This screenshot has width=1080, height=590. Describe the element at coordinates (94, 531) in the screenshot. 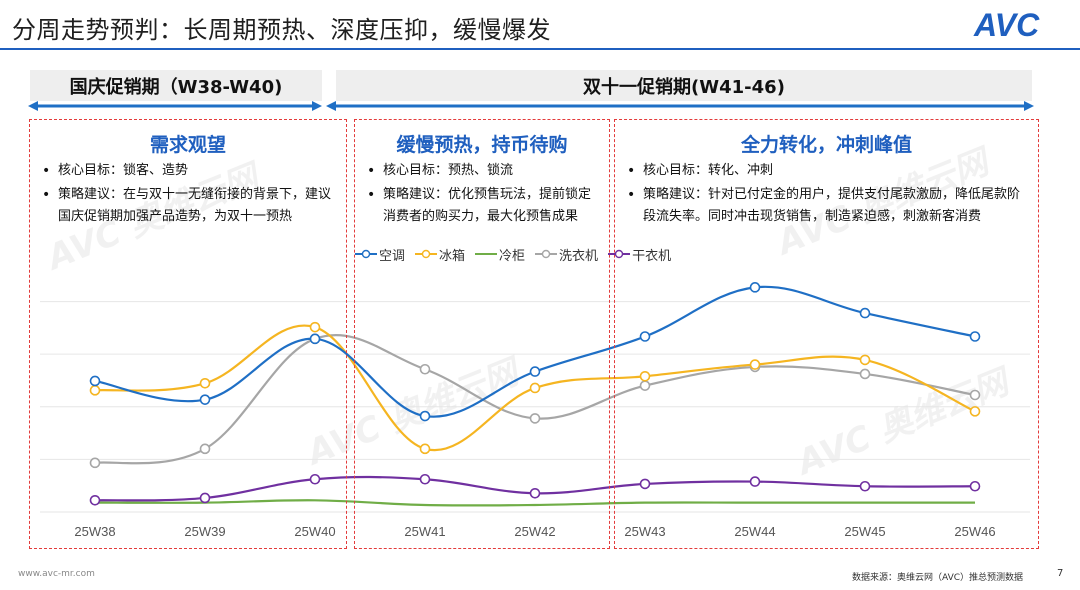

I see `x-tick-label: 25W38` at that location.